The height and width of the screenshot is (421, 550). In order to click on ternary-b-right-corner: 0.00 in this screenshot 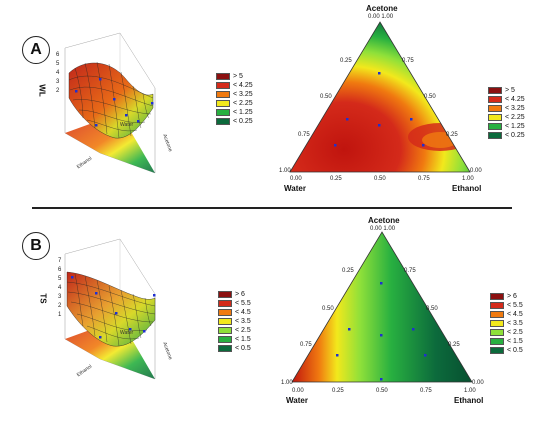, I will do `click(478, 383)`.